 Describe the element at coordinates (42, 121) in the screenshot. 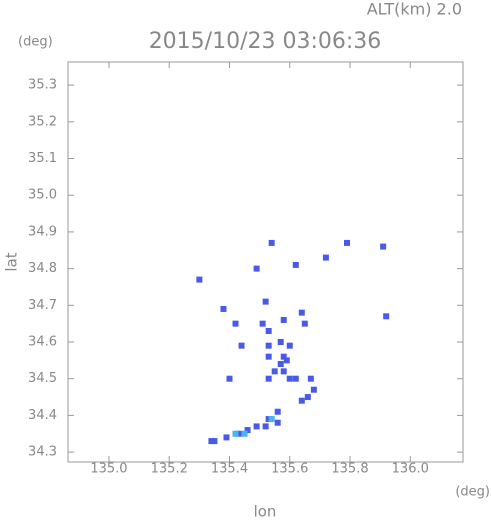

I see `y-tick-label: 35.2` at that location.